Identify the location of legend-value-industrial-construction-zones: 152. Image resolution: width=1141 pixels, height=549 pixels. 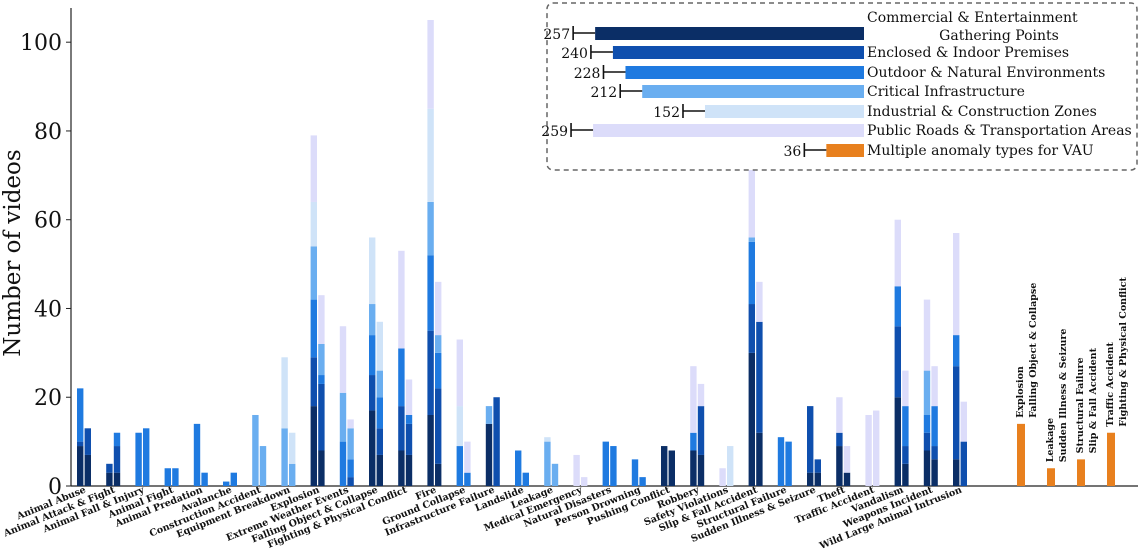
(666, 113).